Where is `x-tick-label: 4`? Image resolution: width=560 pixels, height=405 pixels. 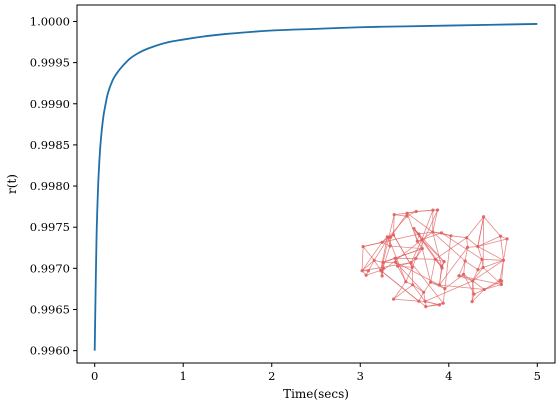 x-tick-label: 4 is located at coordinates (448, 376).